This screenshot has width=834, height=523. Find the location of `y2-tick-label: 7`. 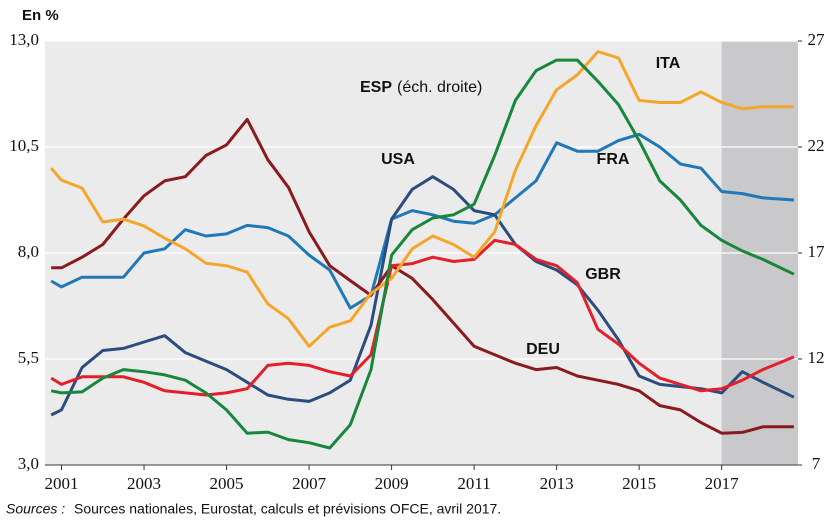

y2-tick-label: 7 is located at coordinates (816, 463).